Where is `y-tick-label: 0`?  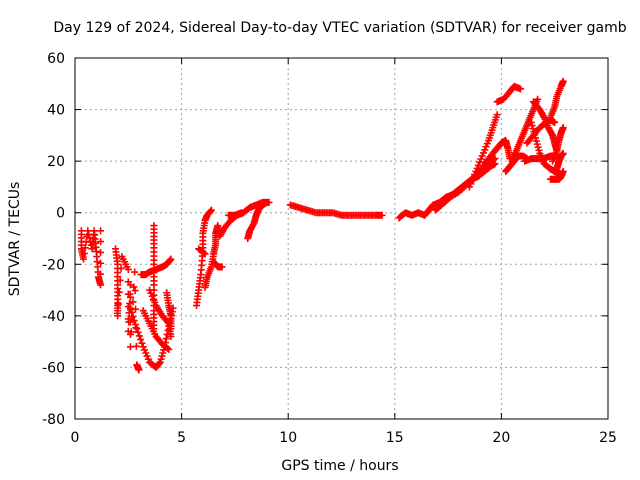
y-tick-label: 0 is located at coordinates (60, 214).